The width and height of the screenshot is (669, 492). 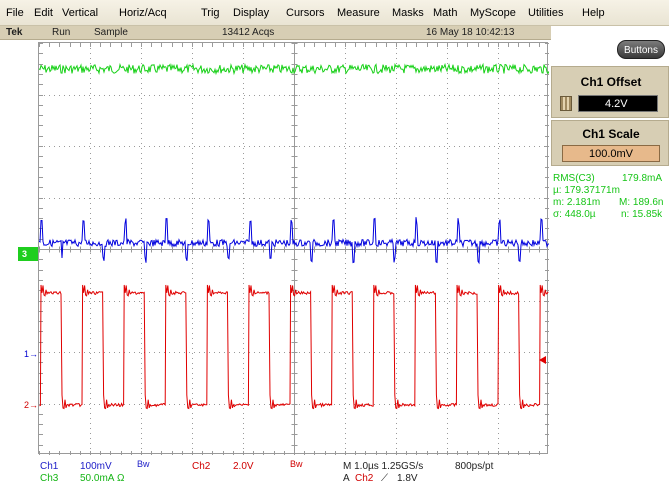 What do you see at coordinates (574, 178) in the screenshot?
I see `measurement-name: RMS(C3)` at bounding box center [574, 178].